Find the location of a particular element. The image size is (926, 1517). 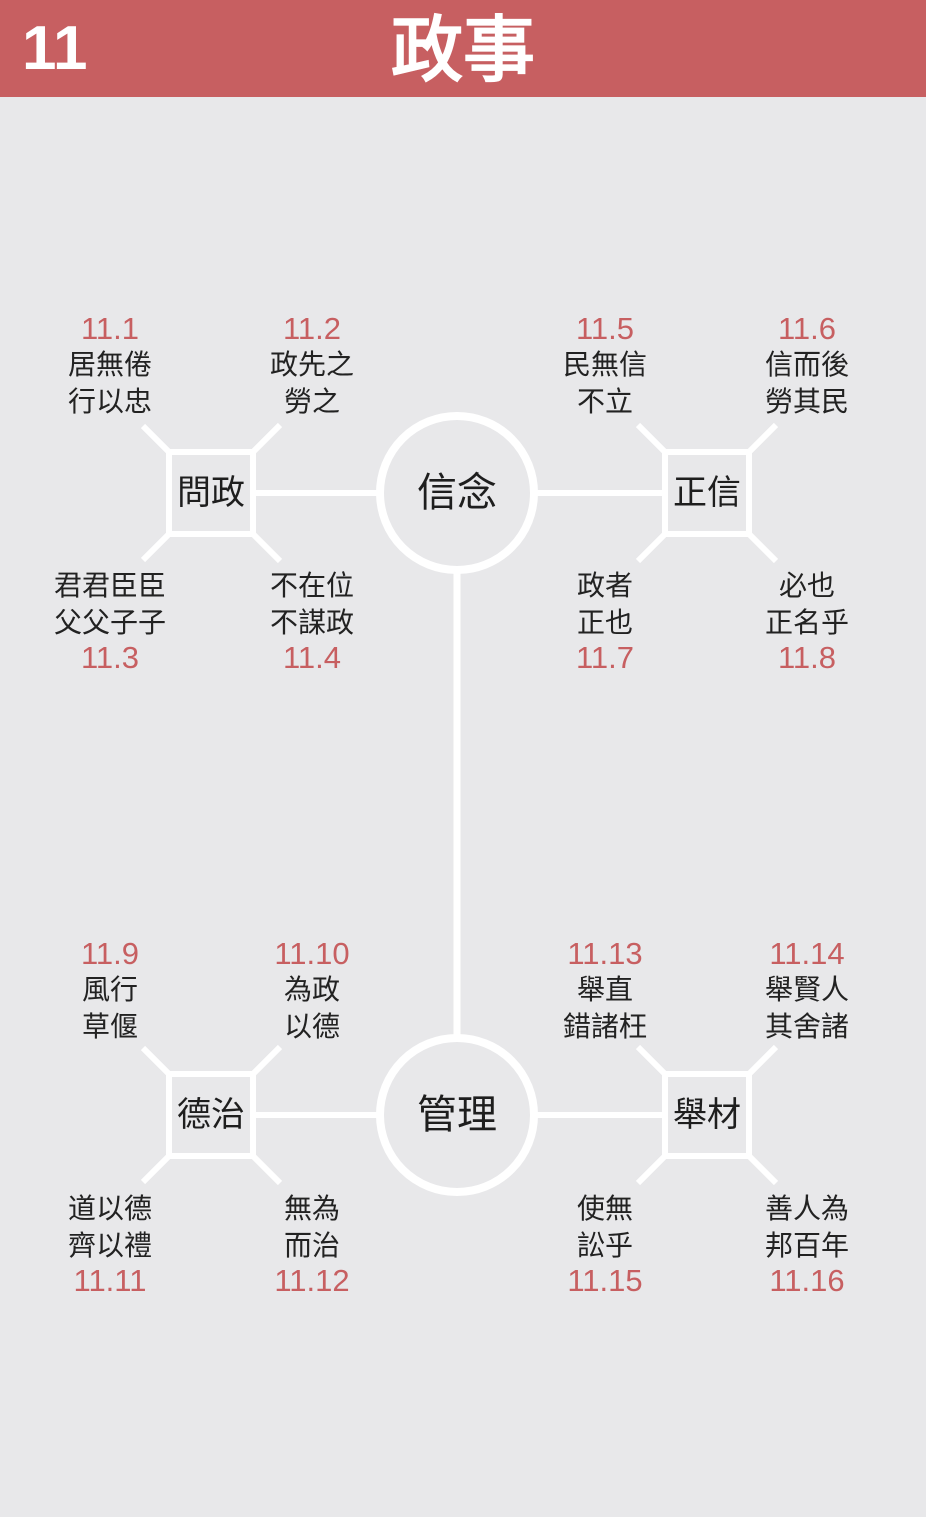

leaf-item: 政者 正也 11.7 is located at coordinates (605, 621).